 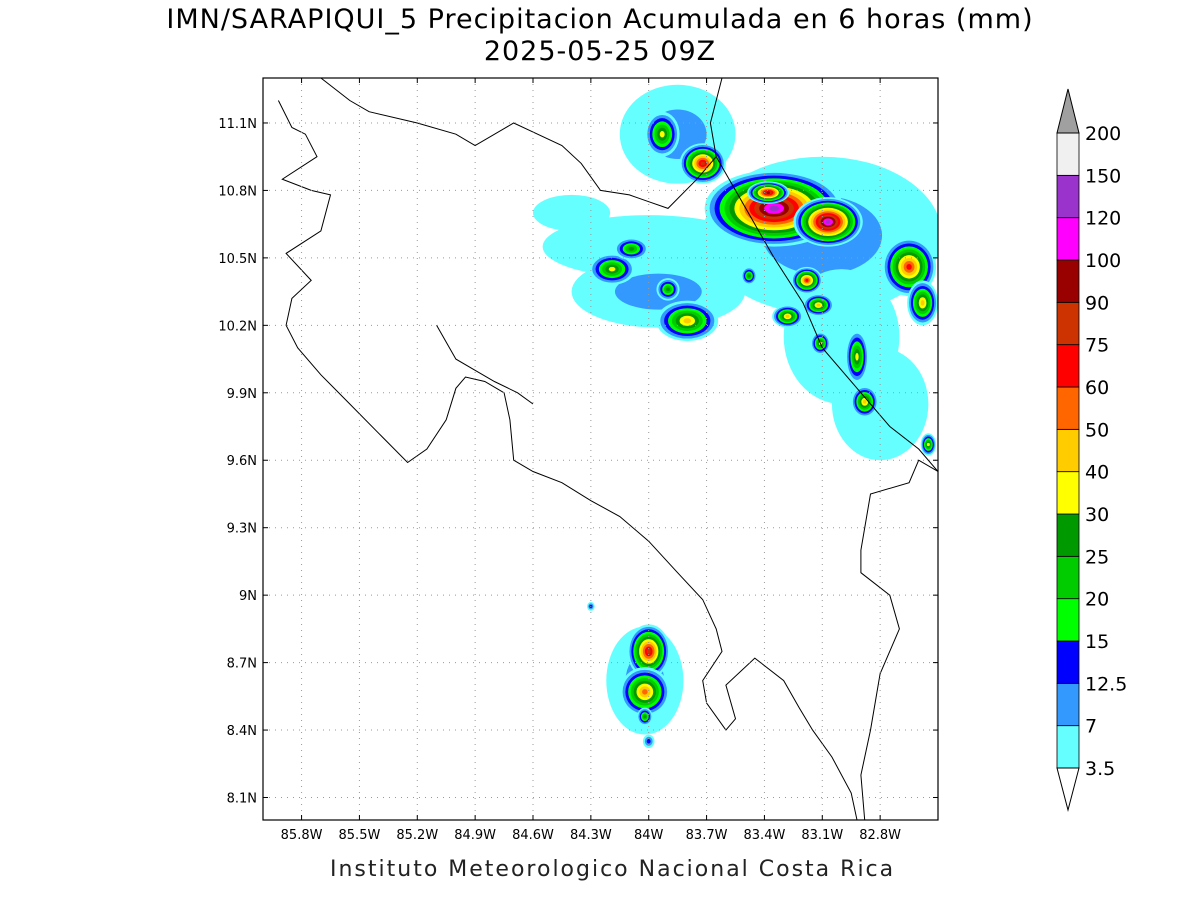 What do you see at coordinates (242, 529) in the screenshot?
I see `lat-tick-label: 9.3N` at bounding box center [242, 529].